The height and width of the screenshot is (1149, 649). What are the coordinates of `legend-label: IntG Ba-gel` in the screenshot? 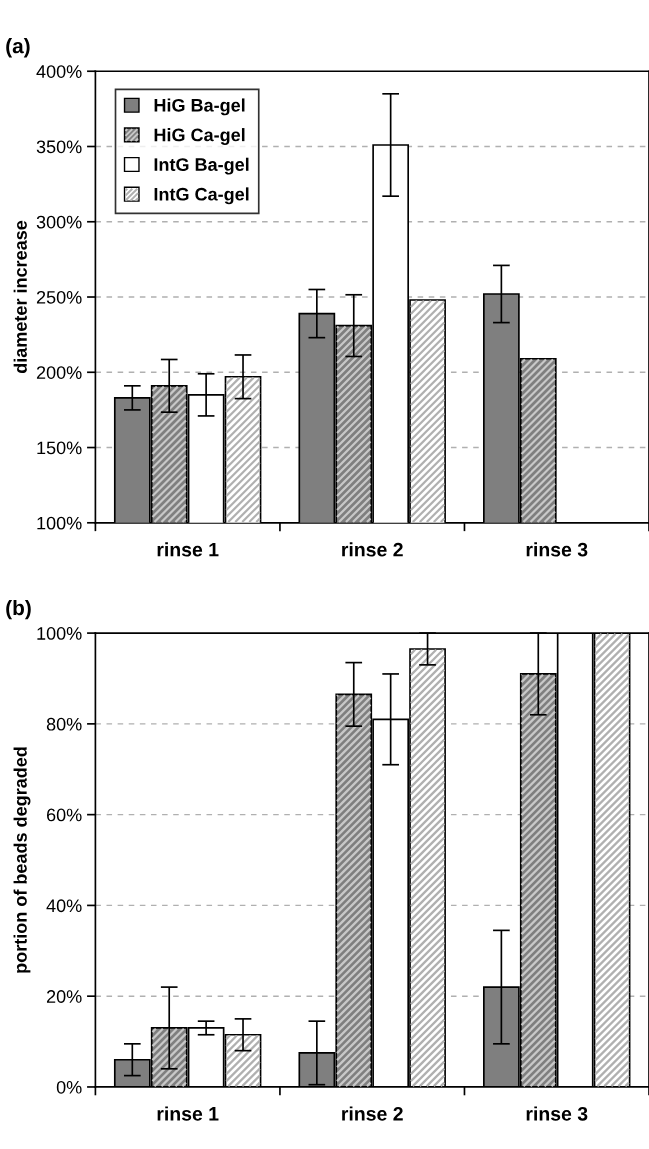 It's located at (201, 166).